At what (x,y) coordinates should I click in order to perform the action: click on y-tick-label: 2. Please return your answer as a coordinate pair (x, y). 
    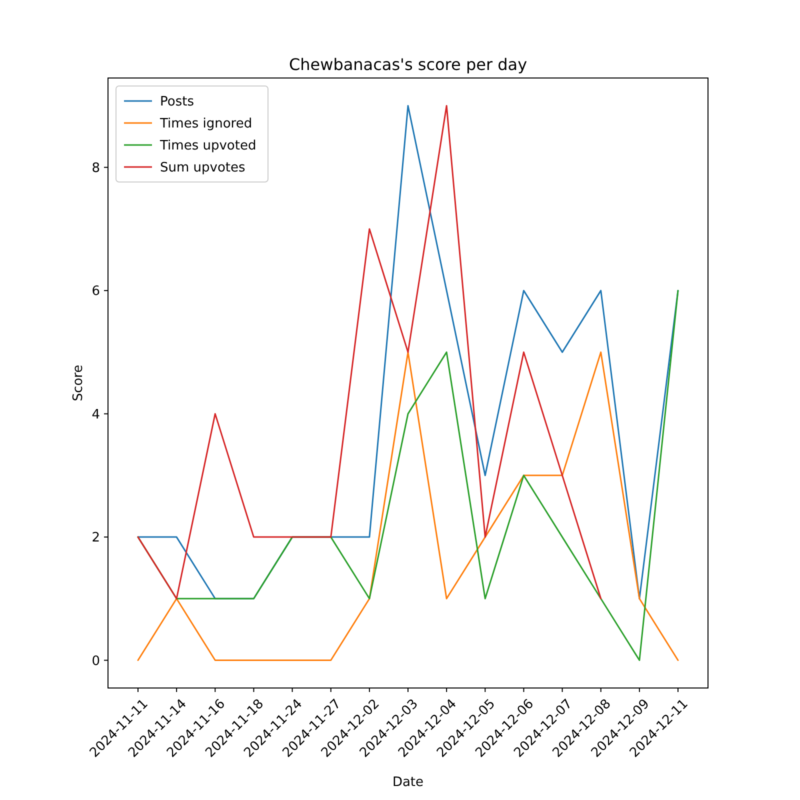
    Looking at the image, I should click on (96, 538).